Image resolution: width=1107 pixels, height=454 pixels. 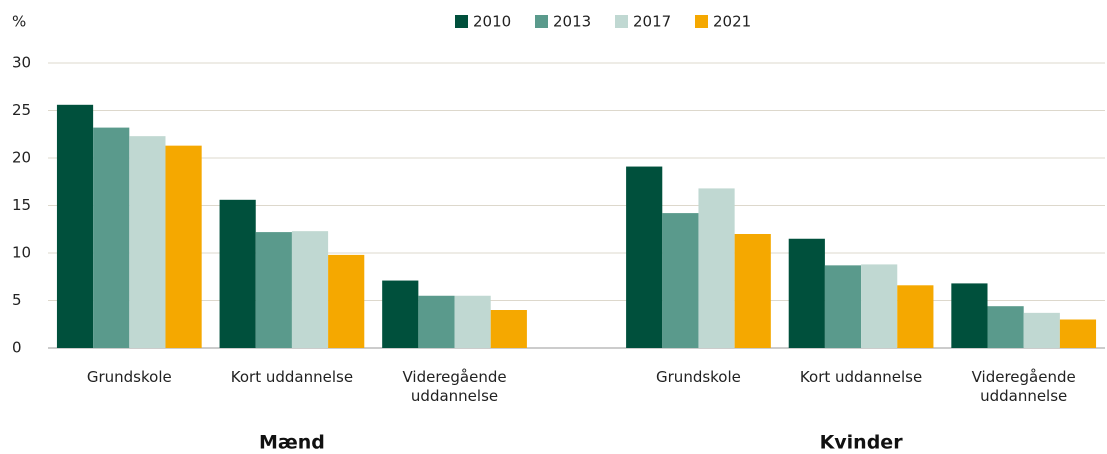 What do you see at coordinates (19, 22) in the screenshot?
I see `y-axis-label: %` at bounding box center [19, 22].